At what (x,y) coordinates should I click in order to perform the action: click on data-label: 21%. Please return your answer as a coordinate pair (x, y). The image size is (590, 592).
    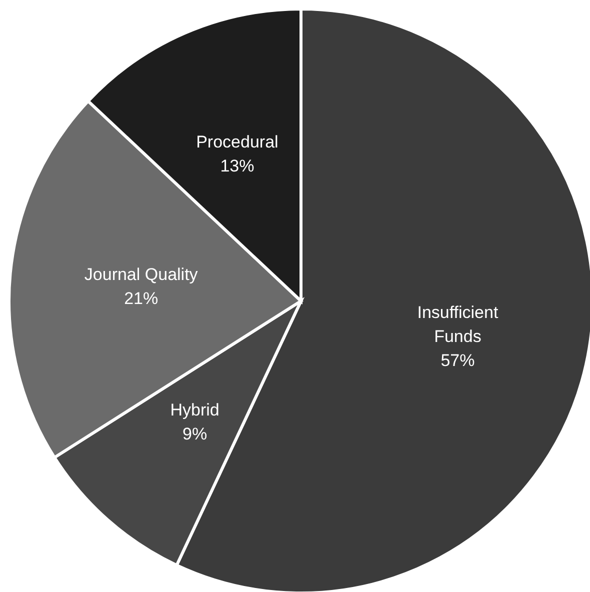
    Looking at the image, I should click on (141, 298).